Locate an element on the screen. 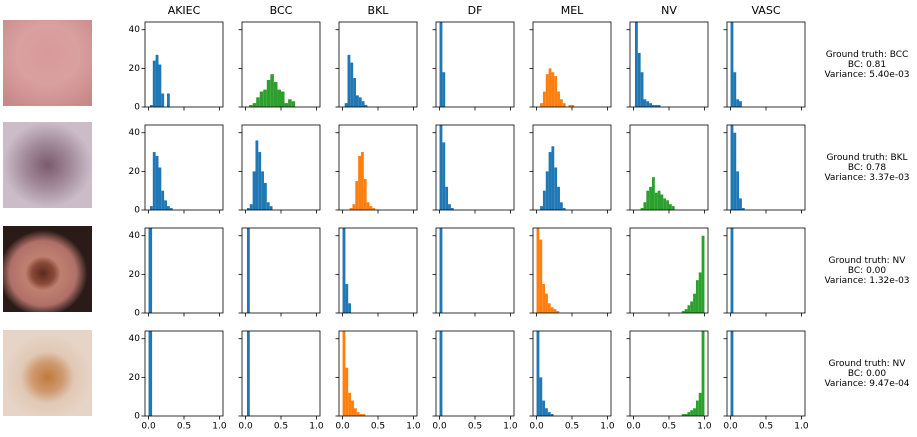 Image resolution: width=917 pixels, height=437 pixels. bc-score: BC: 0.81 is located at coordinates (867, 65).